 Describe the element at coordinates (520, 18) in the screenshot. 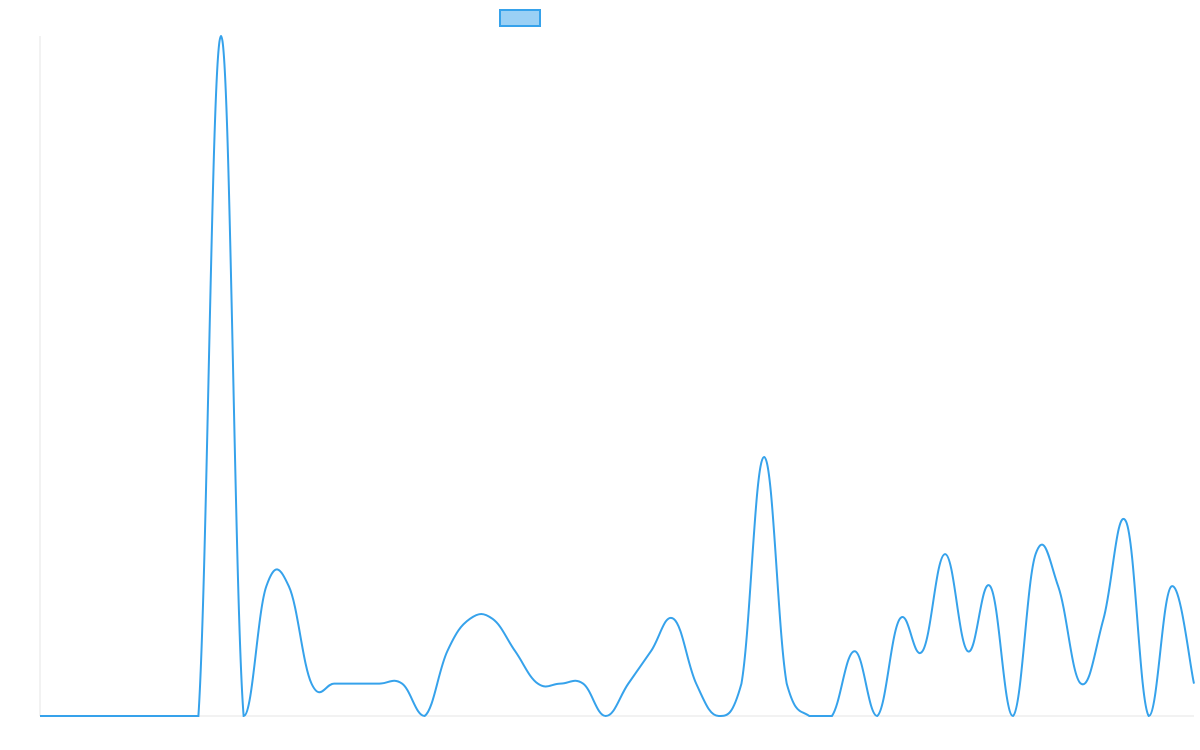

I see `legend-swatch` at that location.